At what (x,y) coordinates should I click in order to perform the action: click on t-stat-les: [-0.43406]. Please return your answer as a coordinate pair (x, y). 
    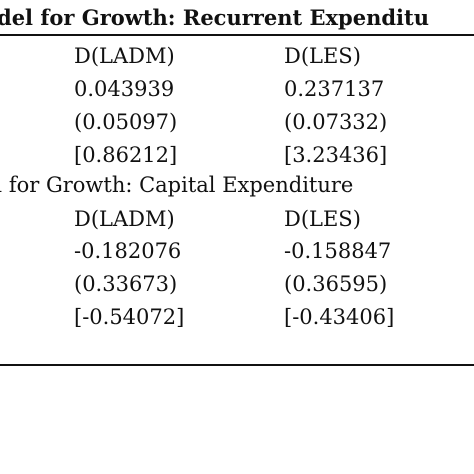
    Looking at the image, I should click on (339, 317).